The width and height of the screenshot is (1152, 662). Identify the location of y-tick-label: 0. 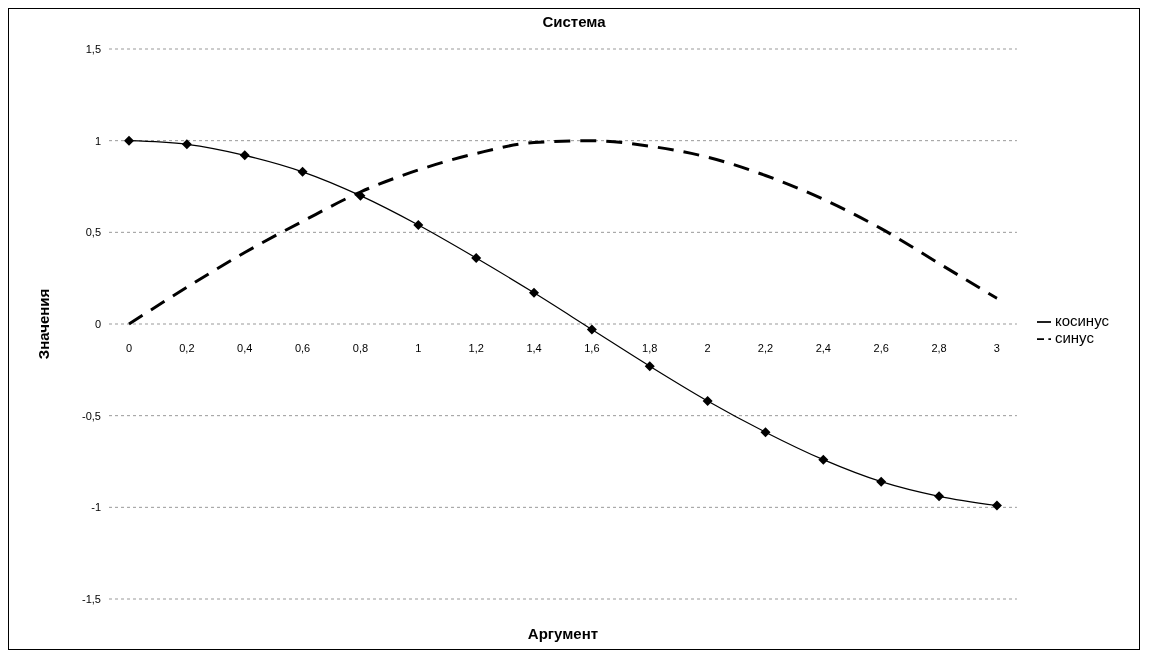
(97, 323).